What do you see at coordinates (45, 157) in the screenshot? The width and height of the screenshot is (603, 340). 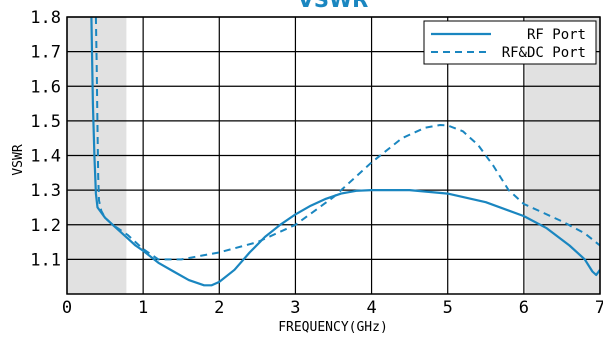 I see `y-tick-label: 1.4` at bounding box center [45, 157].